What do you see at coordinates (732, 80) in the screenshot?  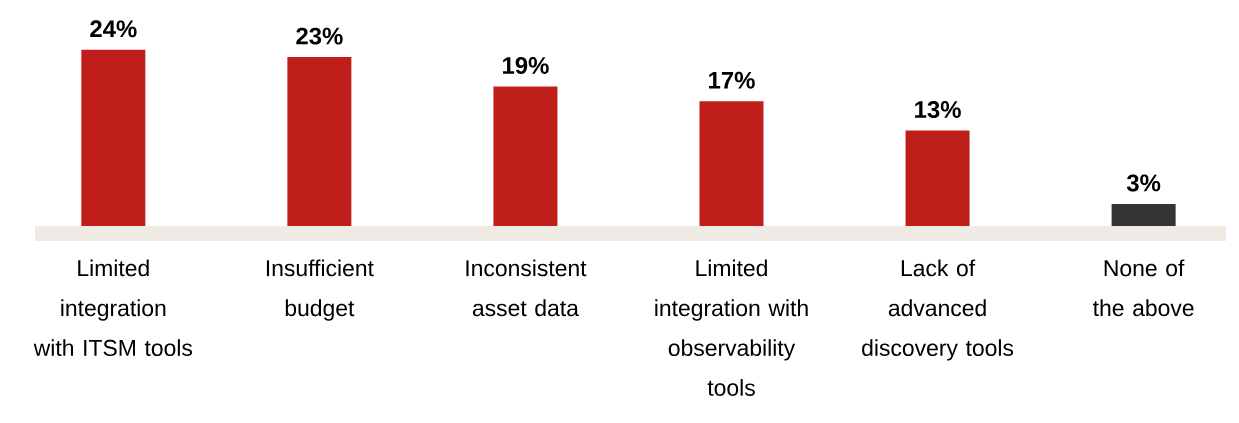 I see `data-label: 17%` at bounding box center [732, 80].